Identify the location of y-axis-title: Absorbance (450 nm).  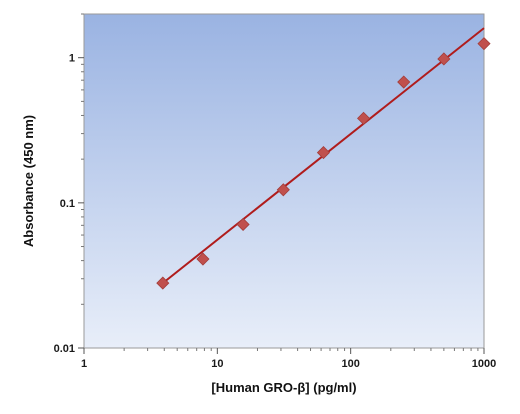
(28, 181).